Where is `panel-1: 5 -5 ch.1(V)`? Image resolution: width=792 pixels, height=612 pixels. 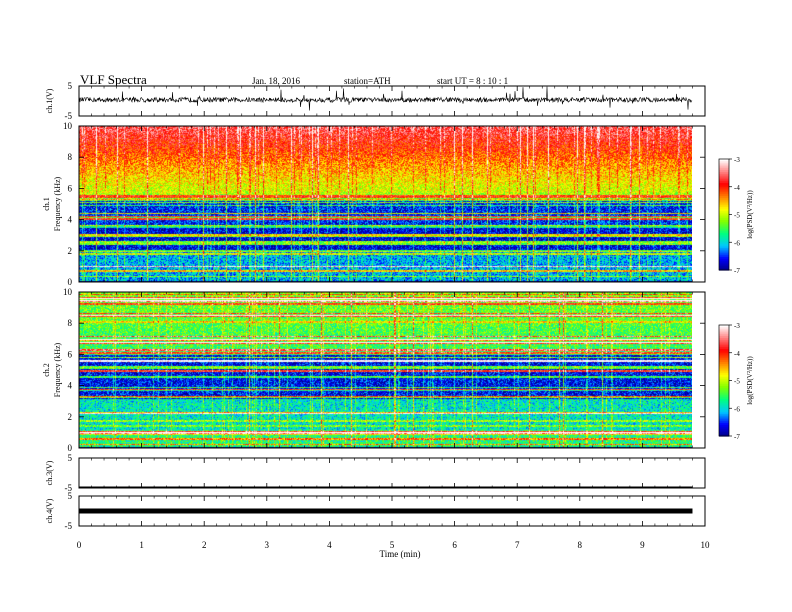
panel-1: 5 -5 ch.1(V) is located at coordinates (375, 101).